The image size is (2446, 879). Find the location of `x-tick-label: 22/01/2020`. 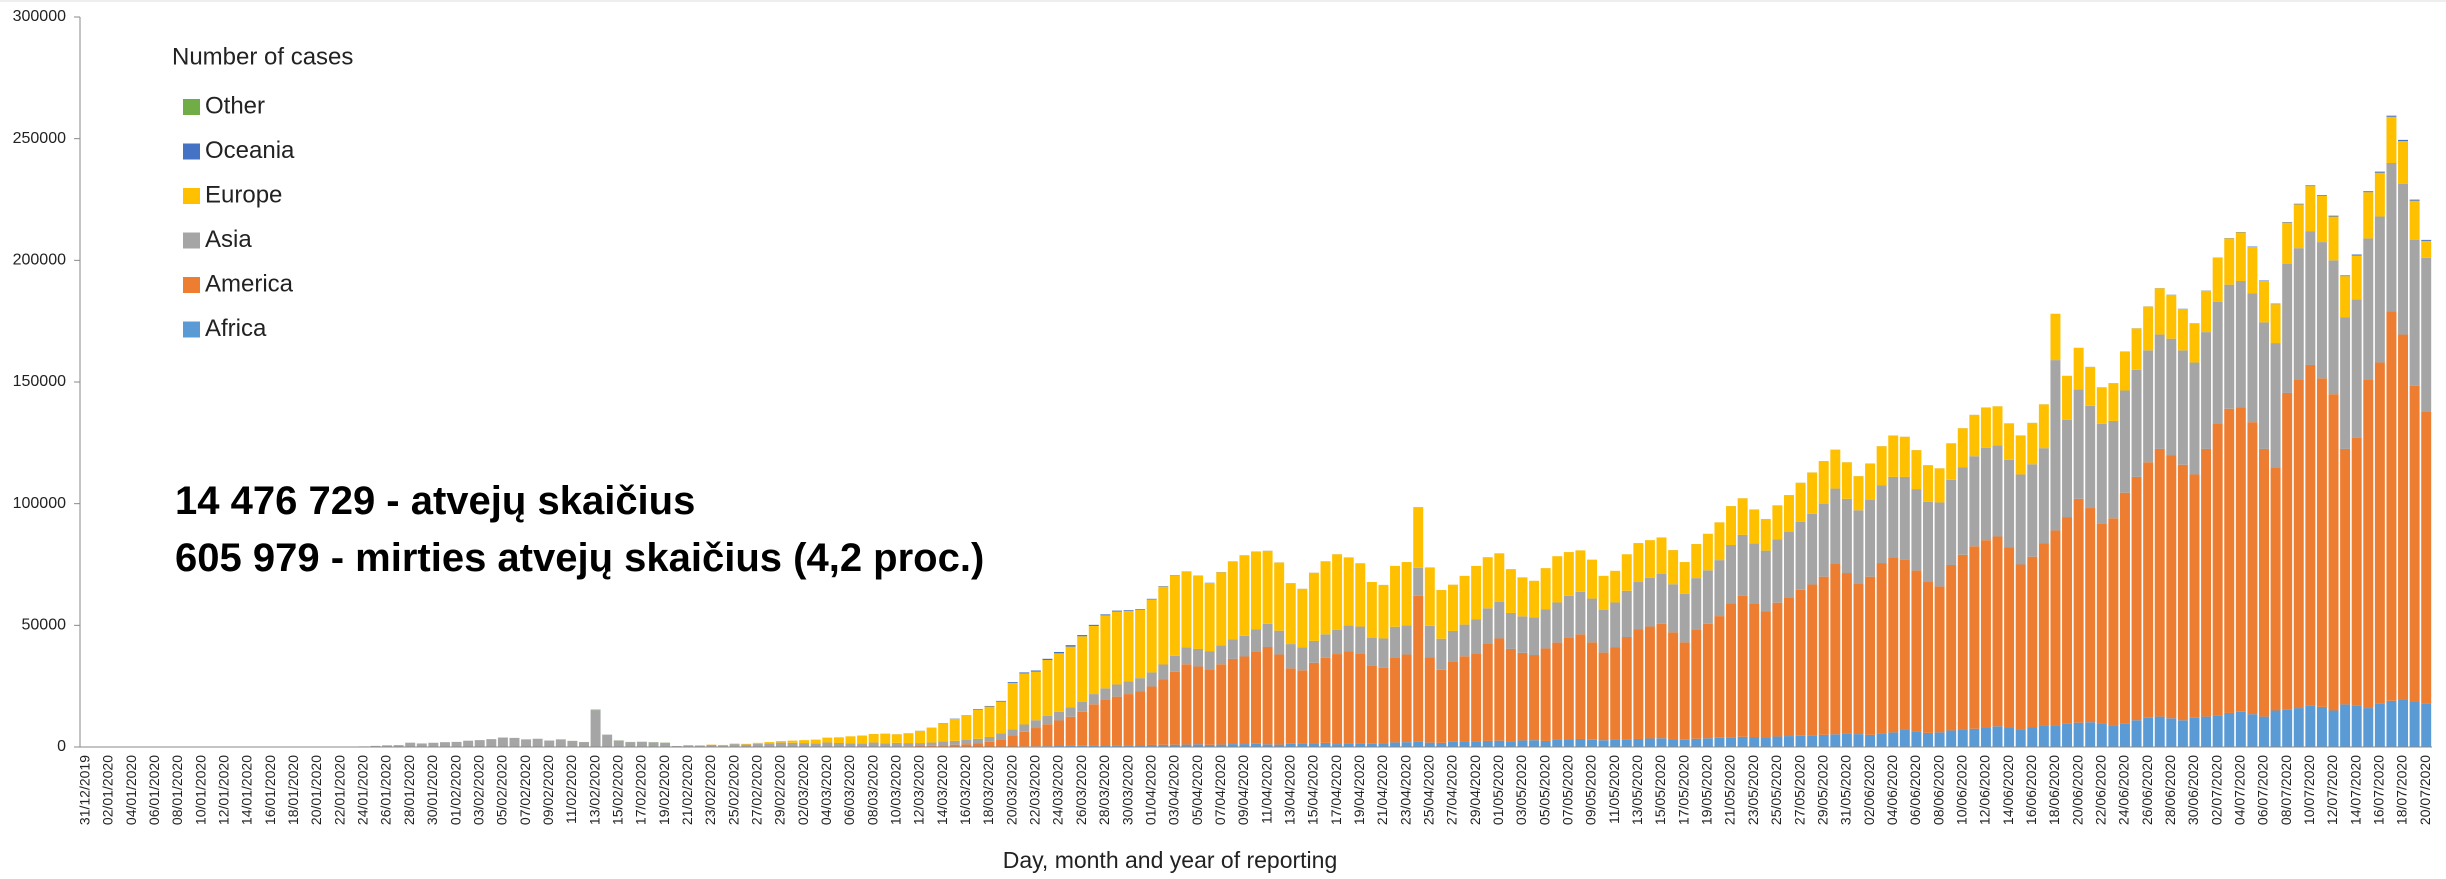

x-tick-label: 22/01/2020 is located at coordinates (339, 790).